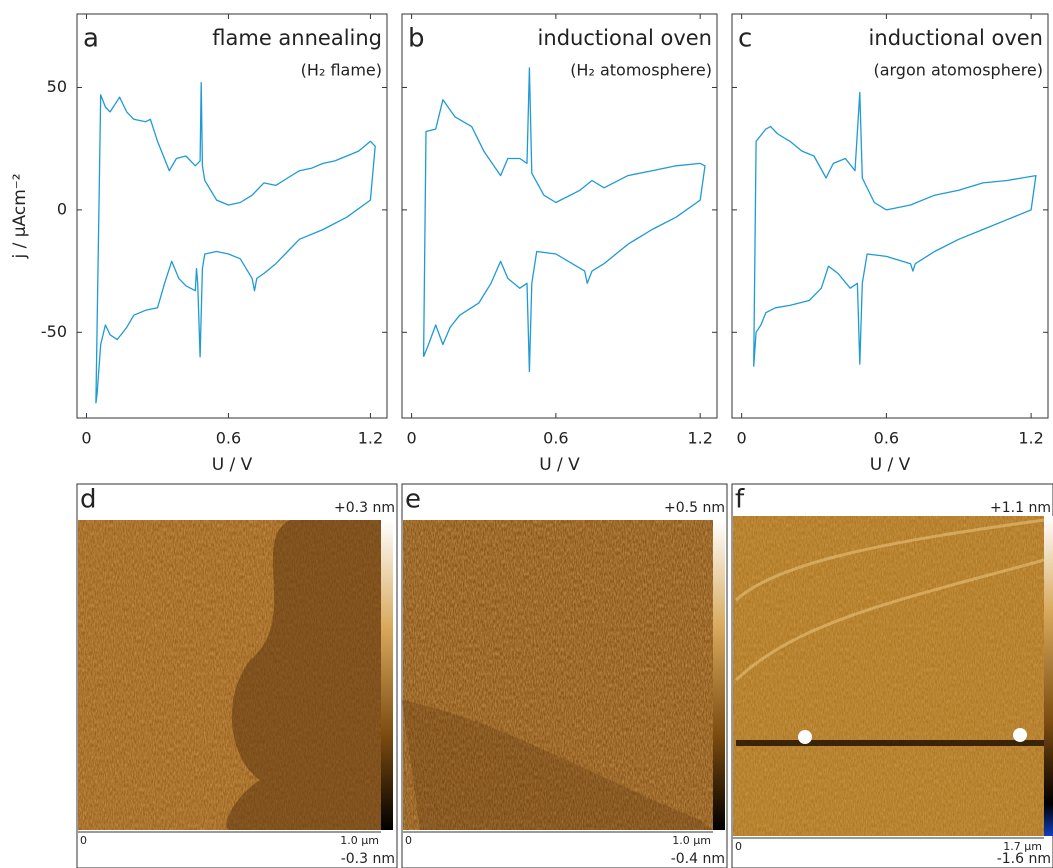 This screenshot has height=868, width=1053. Describe the element at coordinates (368, 859) in the screenshot. I see `colorbar-min: -0.3 nm` at that location.